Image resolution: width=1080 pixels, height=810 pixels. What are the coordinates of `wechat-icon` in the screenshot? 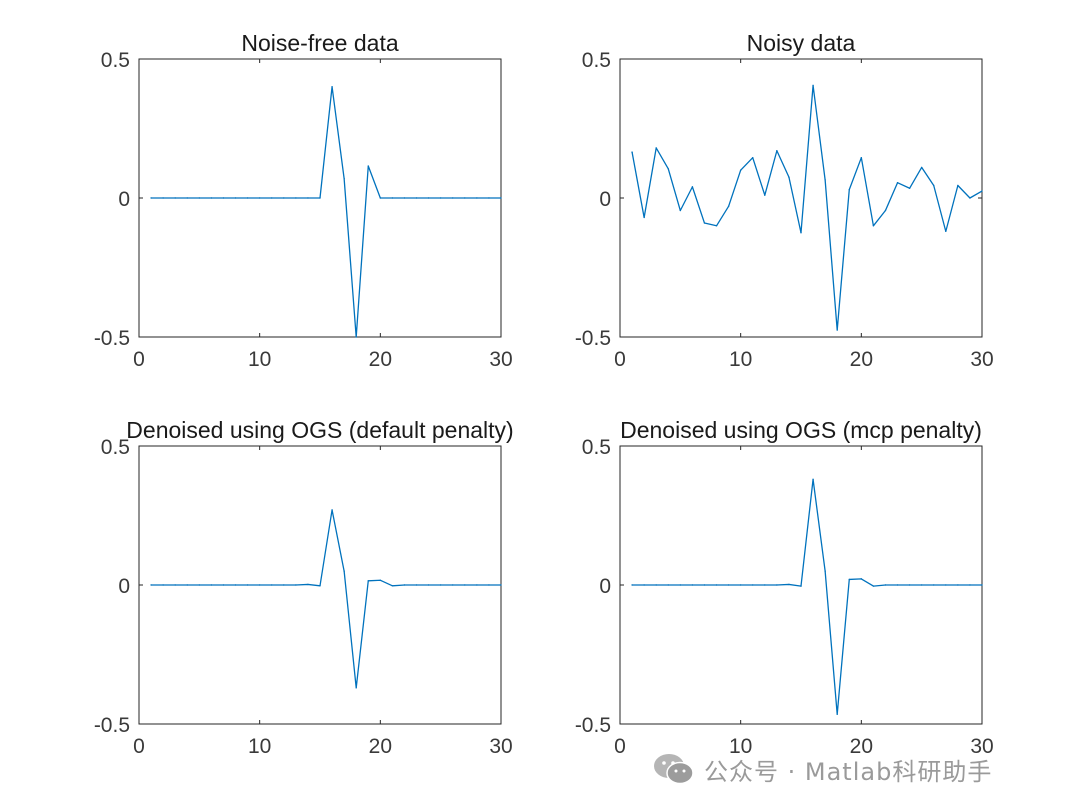 It's located at (674, 769).